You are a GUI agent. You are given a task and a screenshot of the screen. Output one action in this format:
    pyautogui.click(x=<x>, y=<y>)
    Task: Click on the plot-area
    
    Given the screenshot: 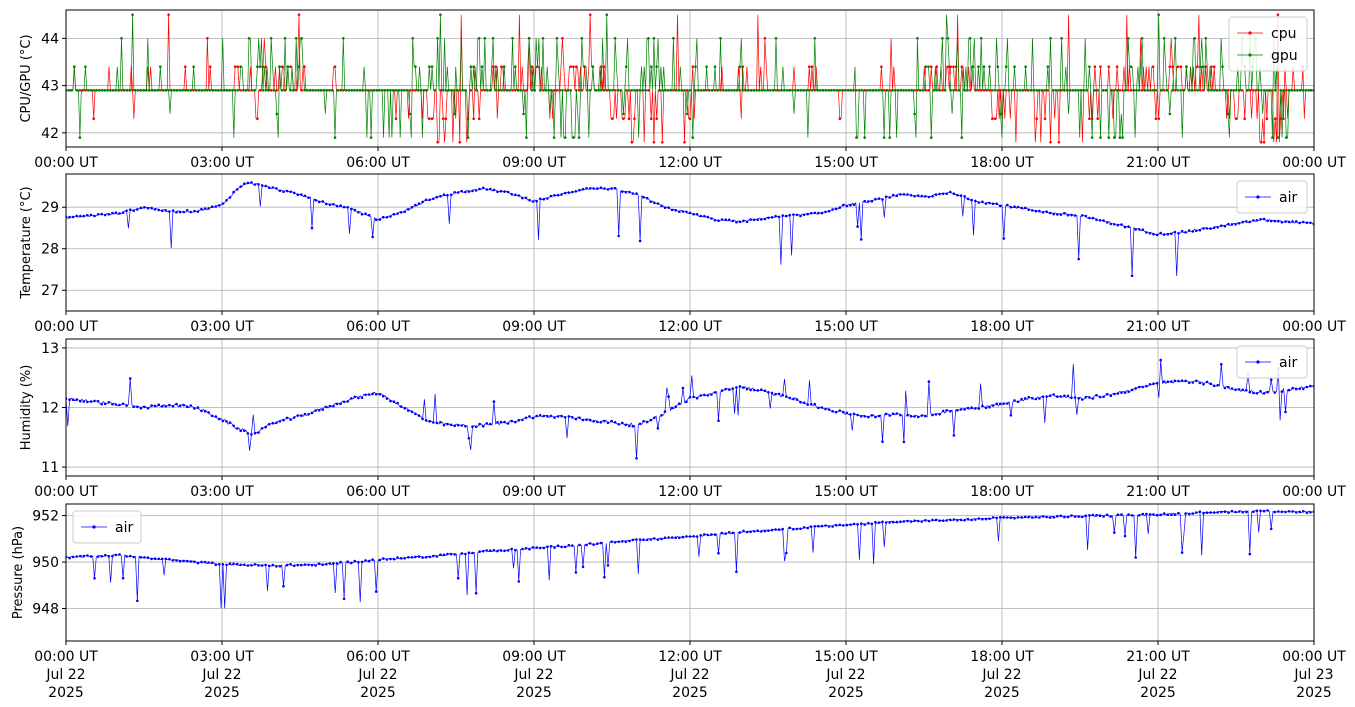 What is the action you would take?
    pyautogui.click(x=690, y=559)
    